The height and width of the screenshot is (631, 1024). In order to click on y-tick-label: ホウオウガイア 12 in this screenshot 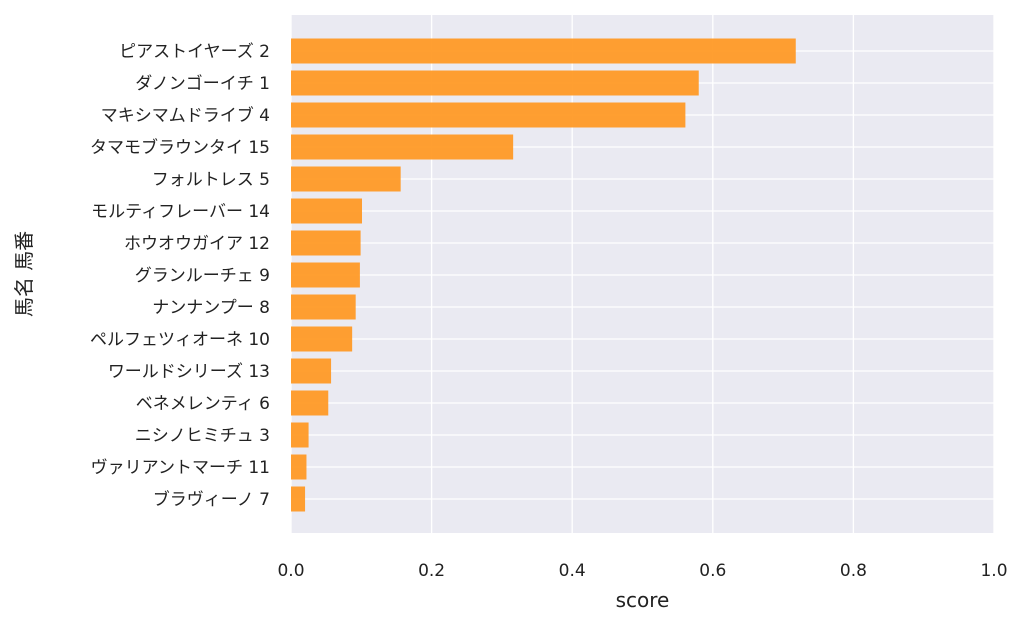, I will do `click(197, 244)`.